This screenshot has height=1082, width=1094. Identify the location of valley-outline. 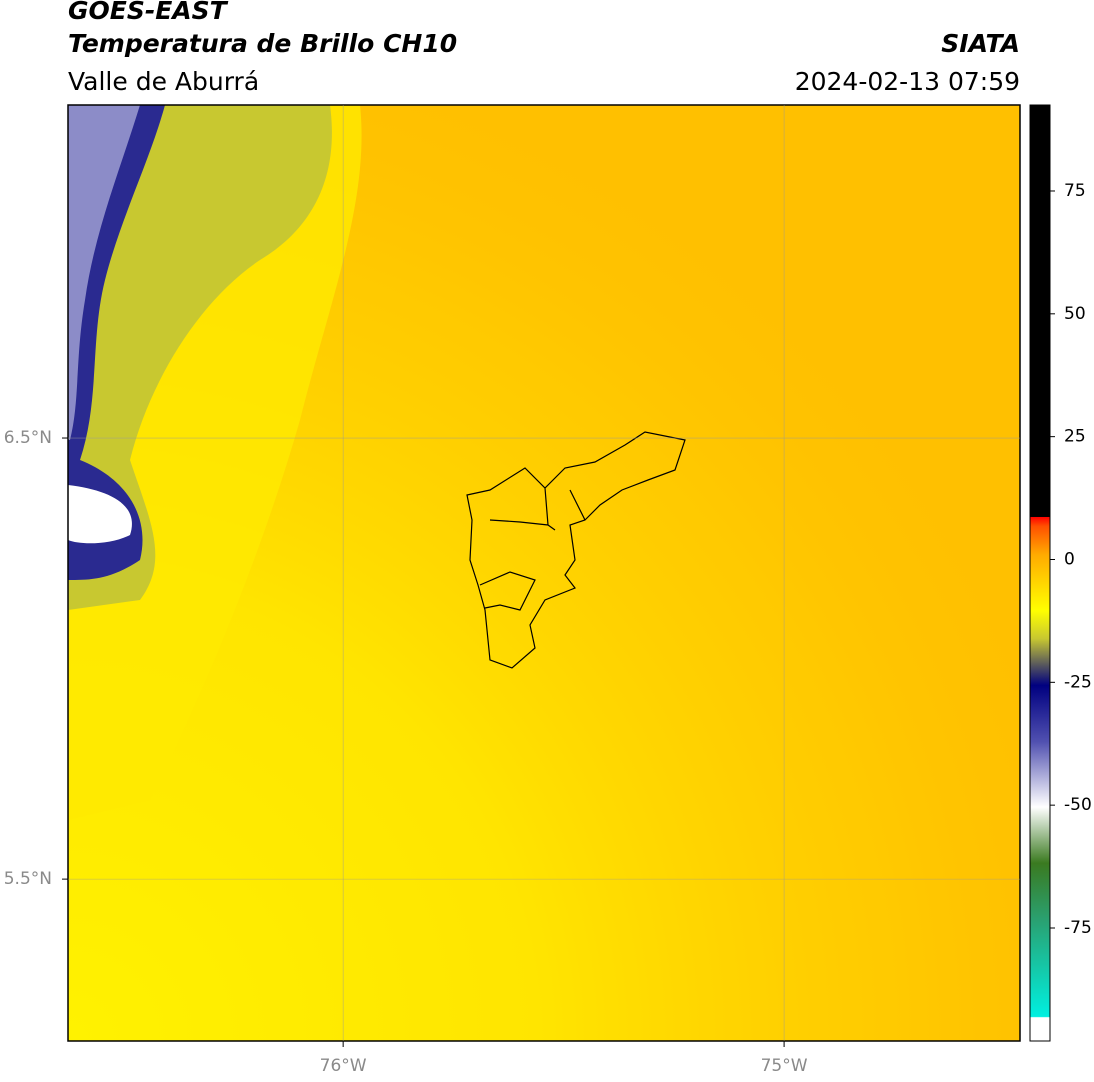
(576, 550).